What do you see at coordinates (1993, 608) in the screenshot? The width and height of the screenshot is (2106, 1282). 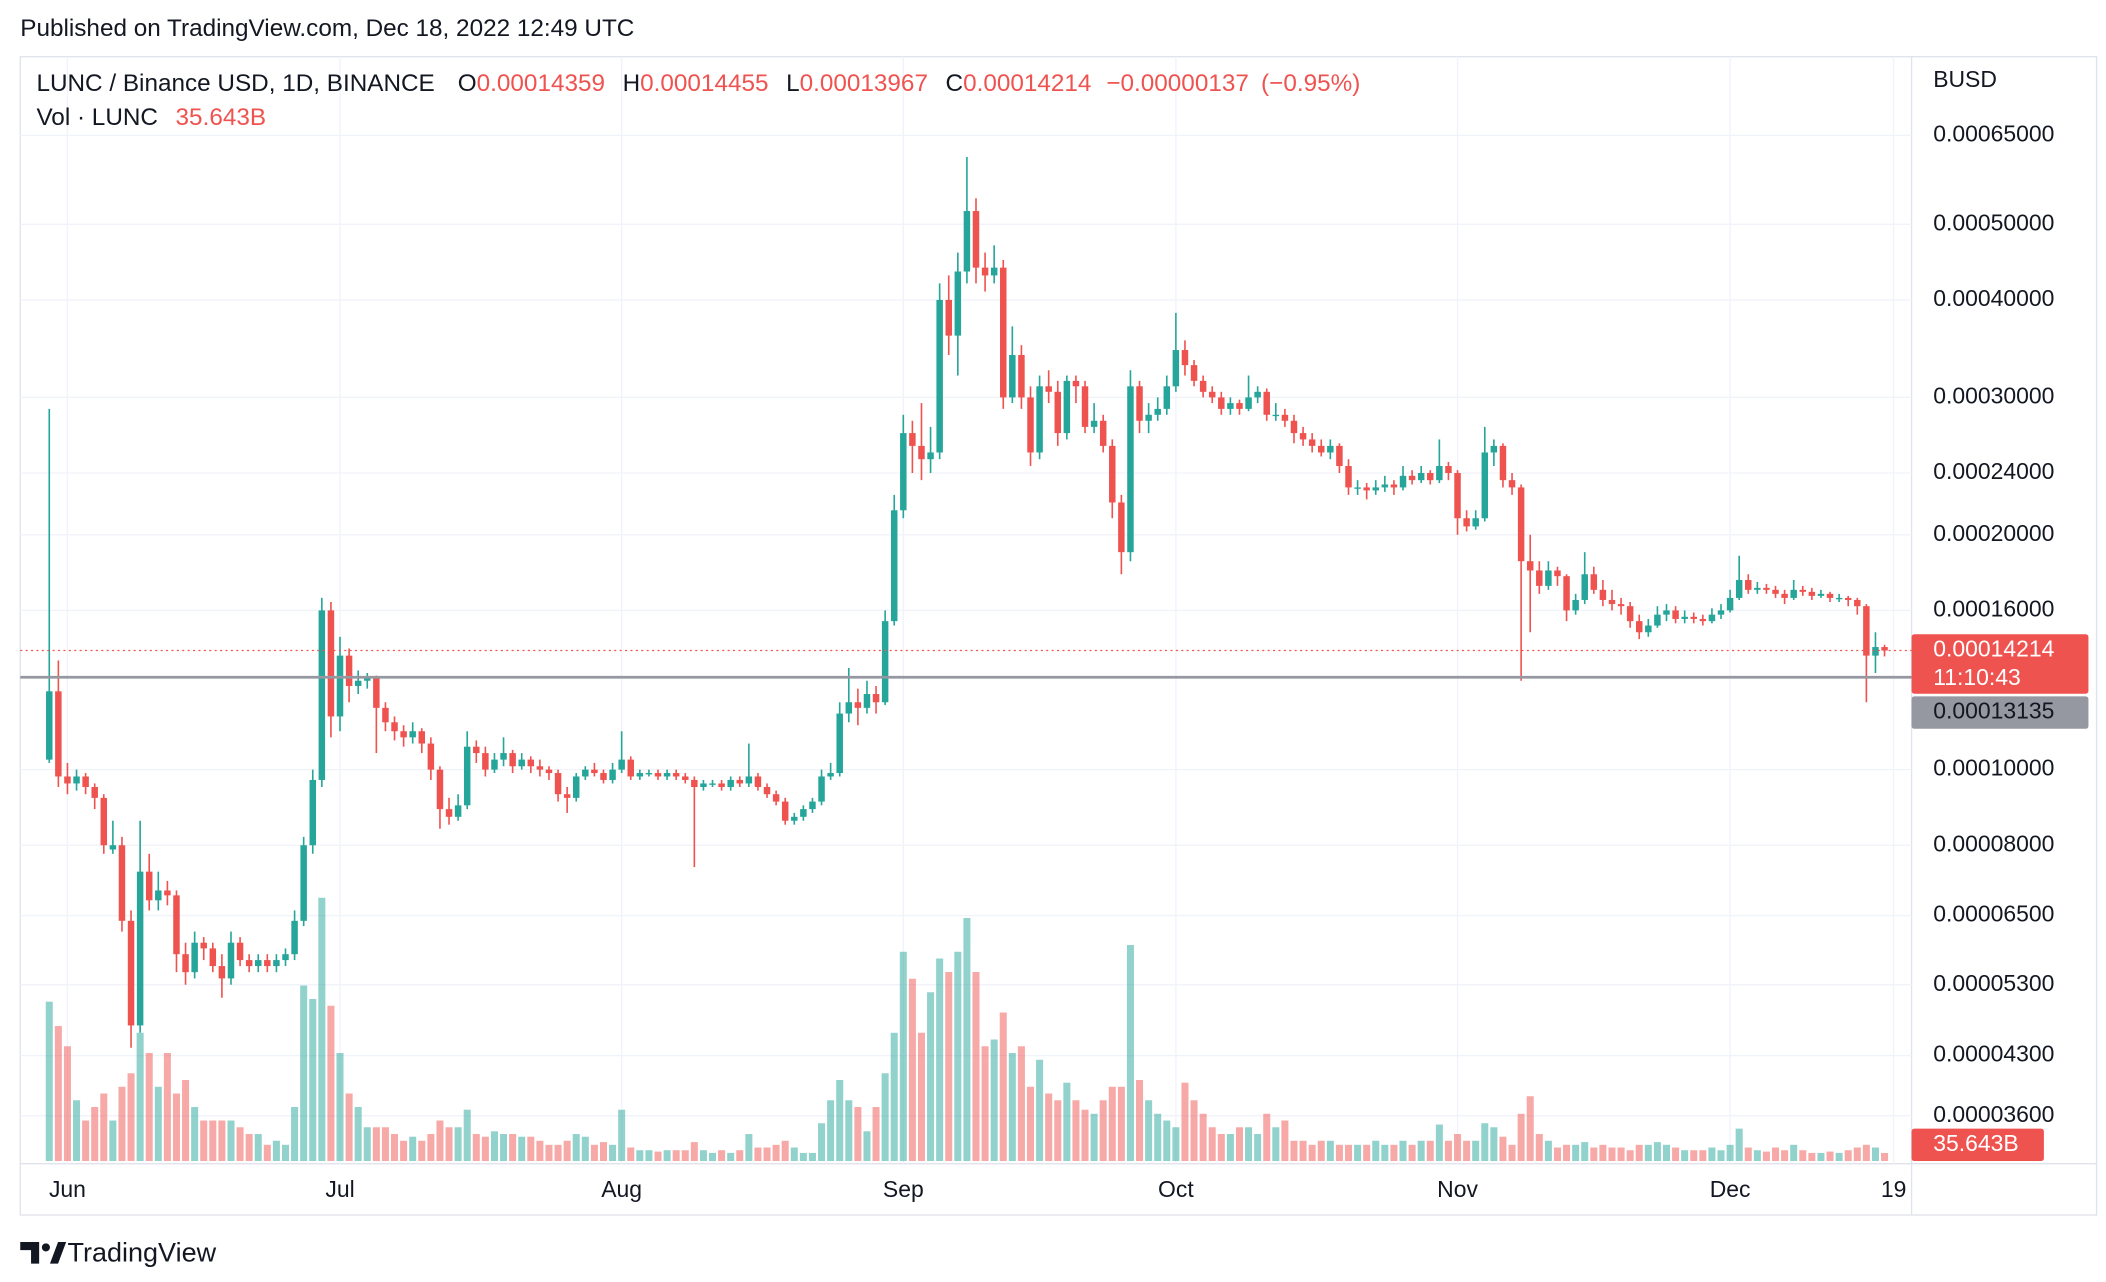 I see `y-tick-label: 0.00016000` at bounding box center [1993, 608].